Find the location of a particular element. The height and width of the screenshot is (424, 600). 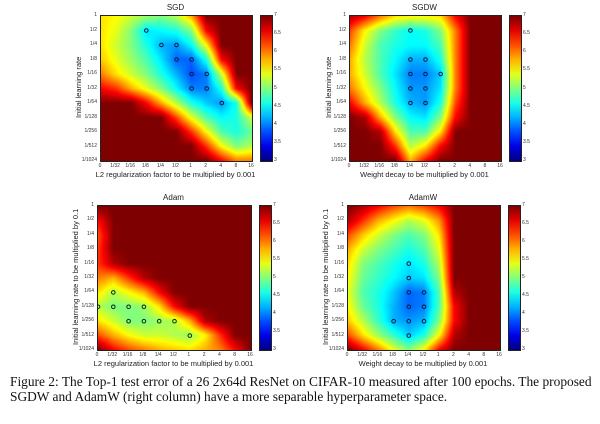

x-tick-label: 1 is located at coordinates (439, 166).